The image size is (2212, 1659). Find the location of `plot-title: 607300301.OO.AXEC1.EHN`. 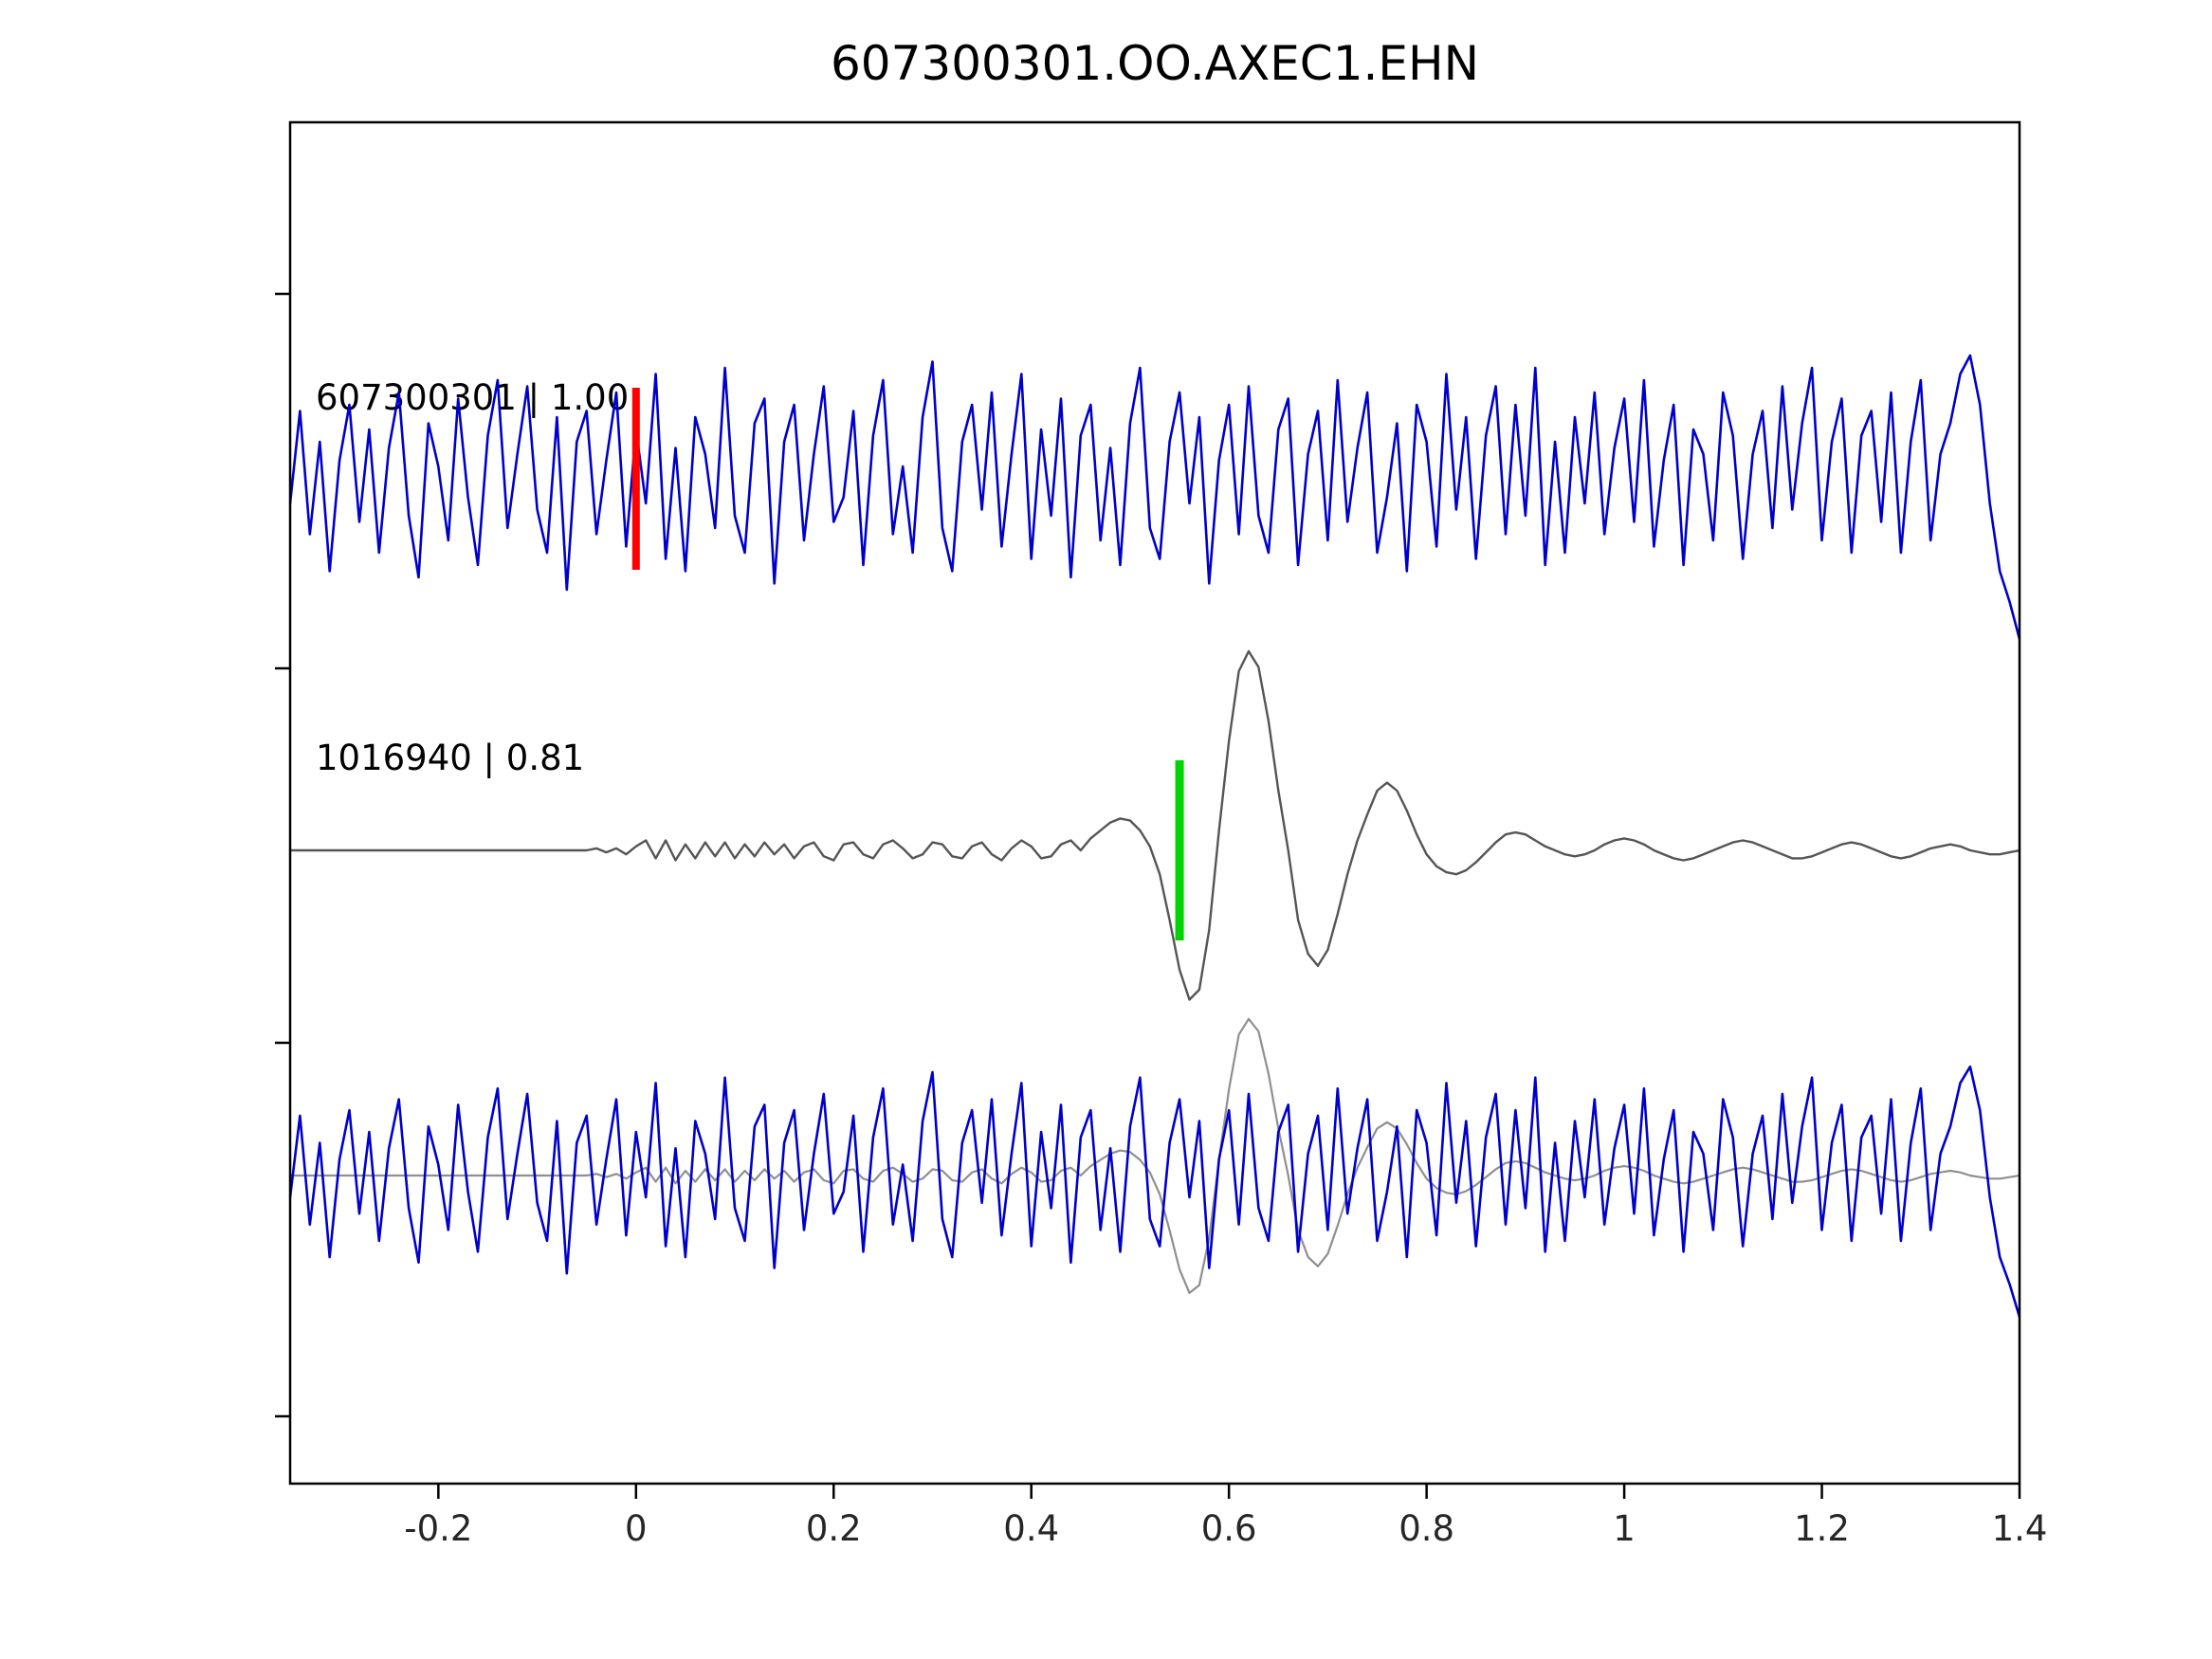

plot-title: 607300301.OO.AXEC1.EHN is located at coordinates (1155, 63).